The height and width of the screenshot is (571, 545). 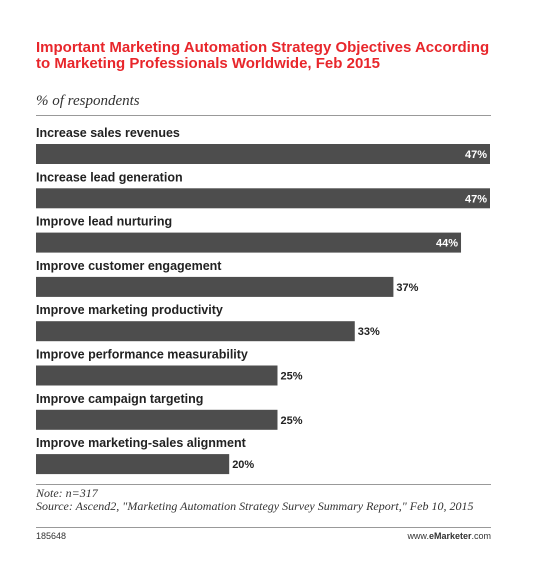 I want to click on chart-id: 185648, so click(x=51, y=536).